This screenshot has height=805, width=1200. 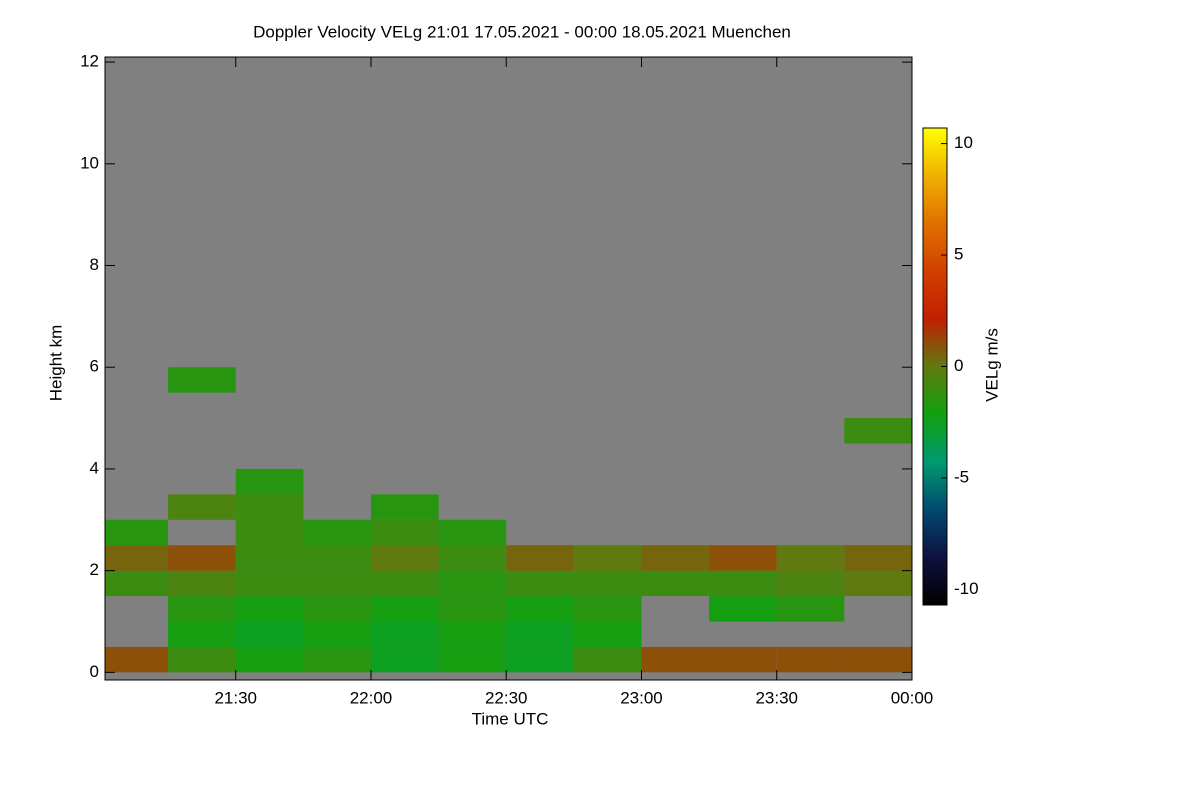 I want to click on colorbar-tick-label: 10, so click(x=963, y=142).